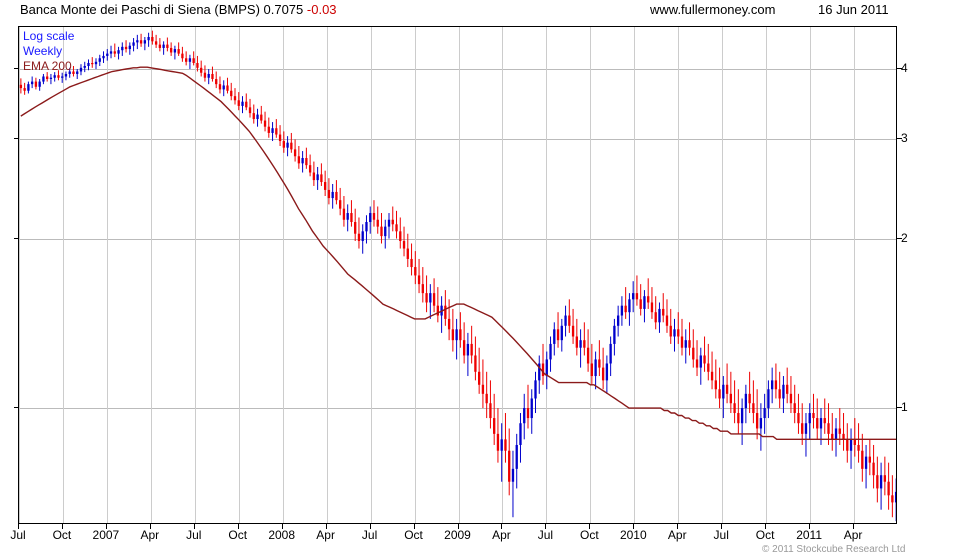 This screenshot has width=980, height=560. I want to click on copyright-notice: © 2011 Stockcube Research Ltd, so click(834, 549).